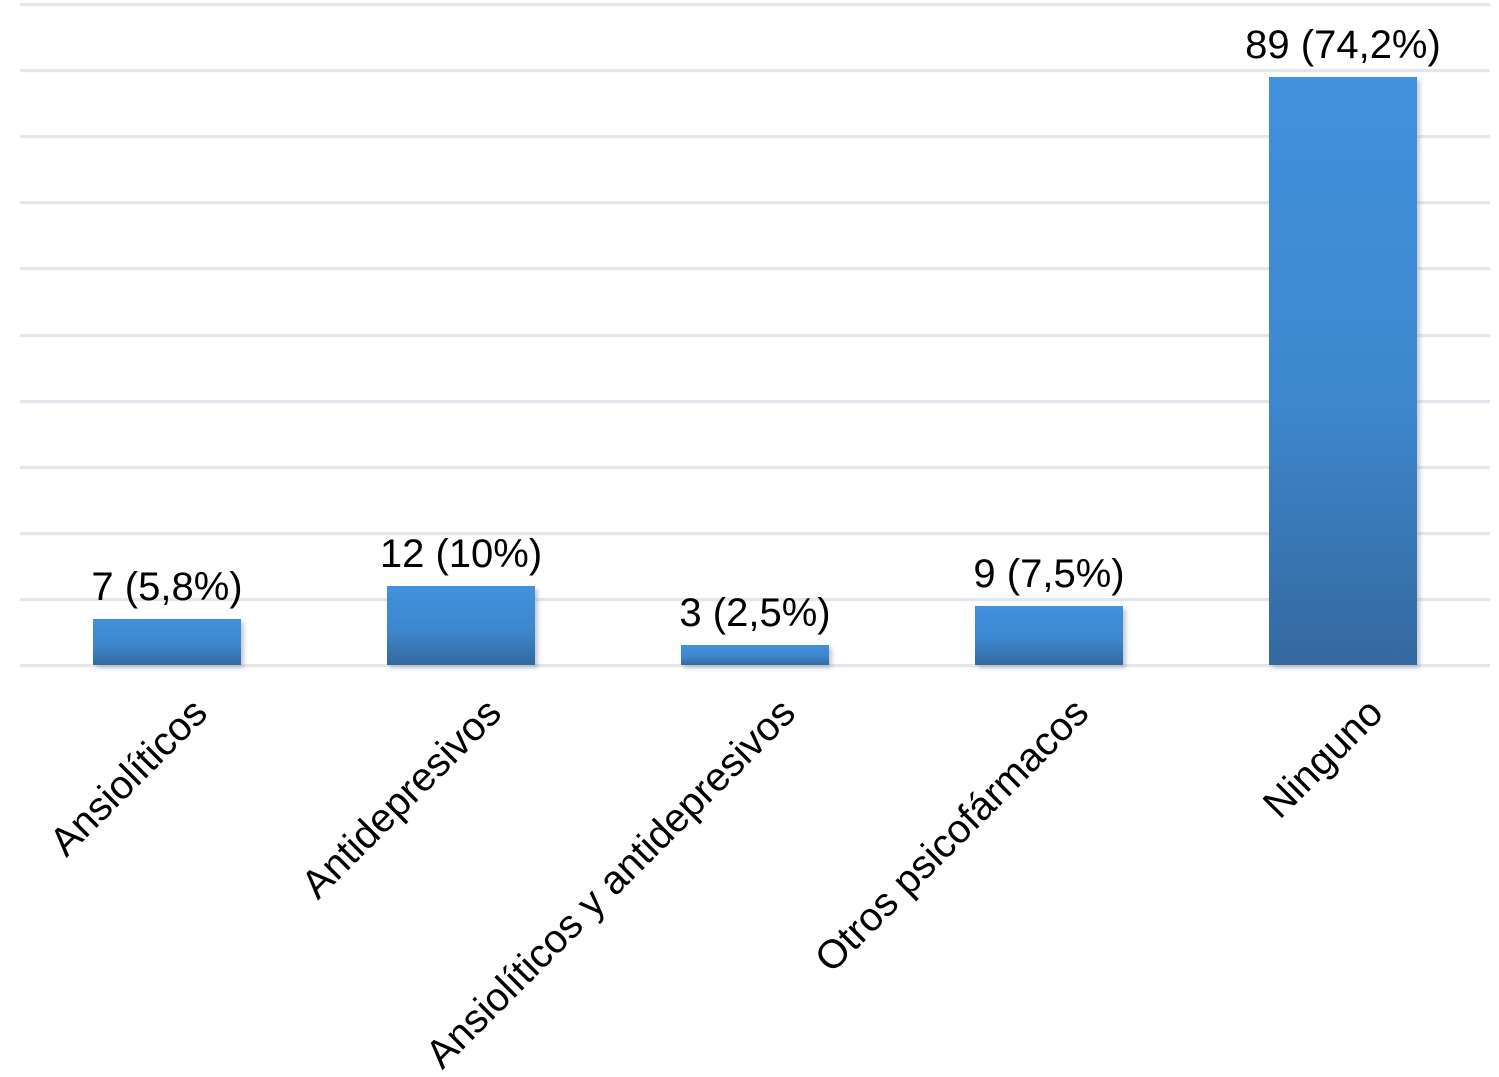  I want to click on x-axis-slot: Ninguno, so click(1343, 871).